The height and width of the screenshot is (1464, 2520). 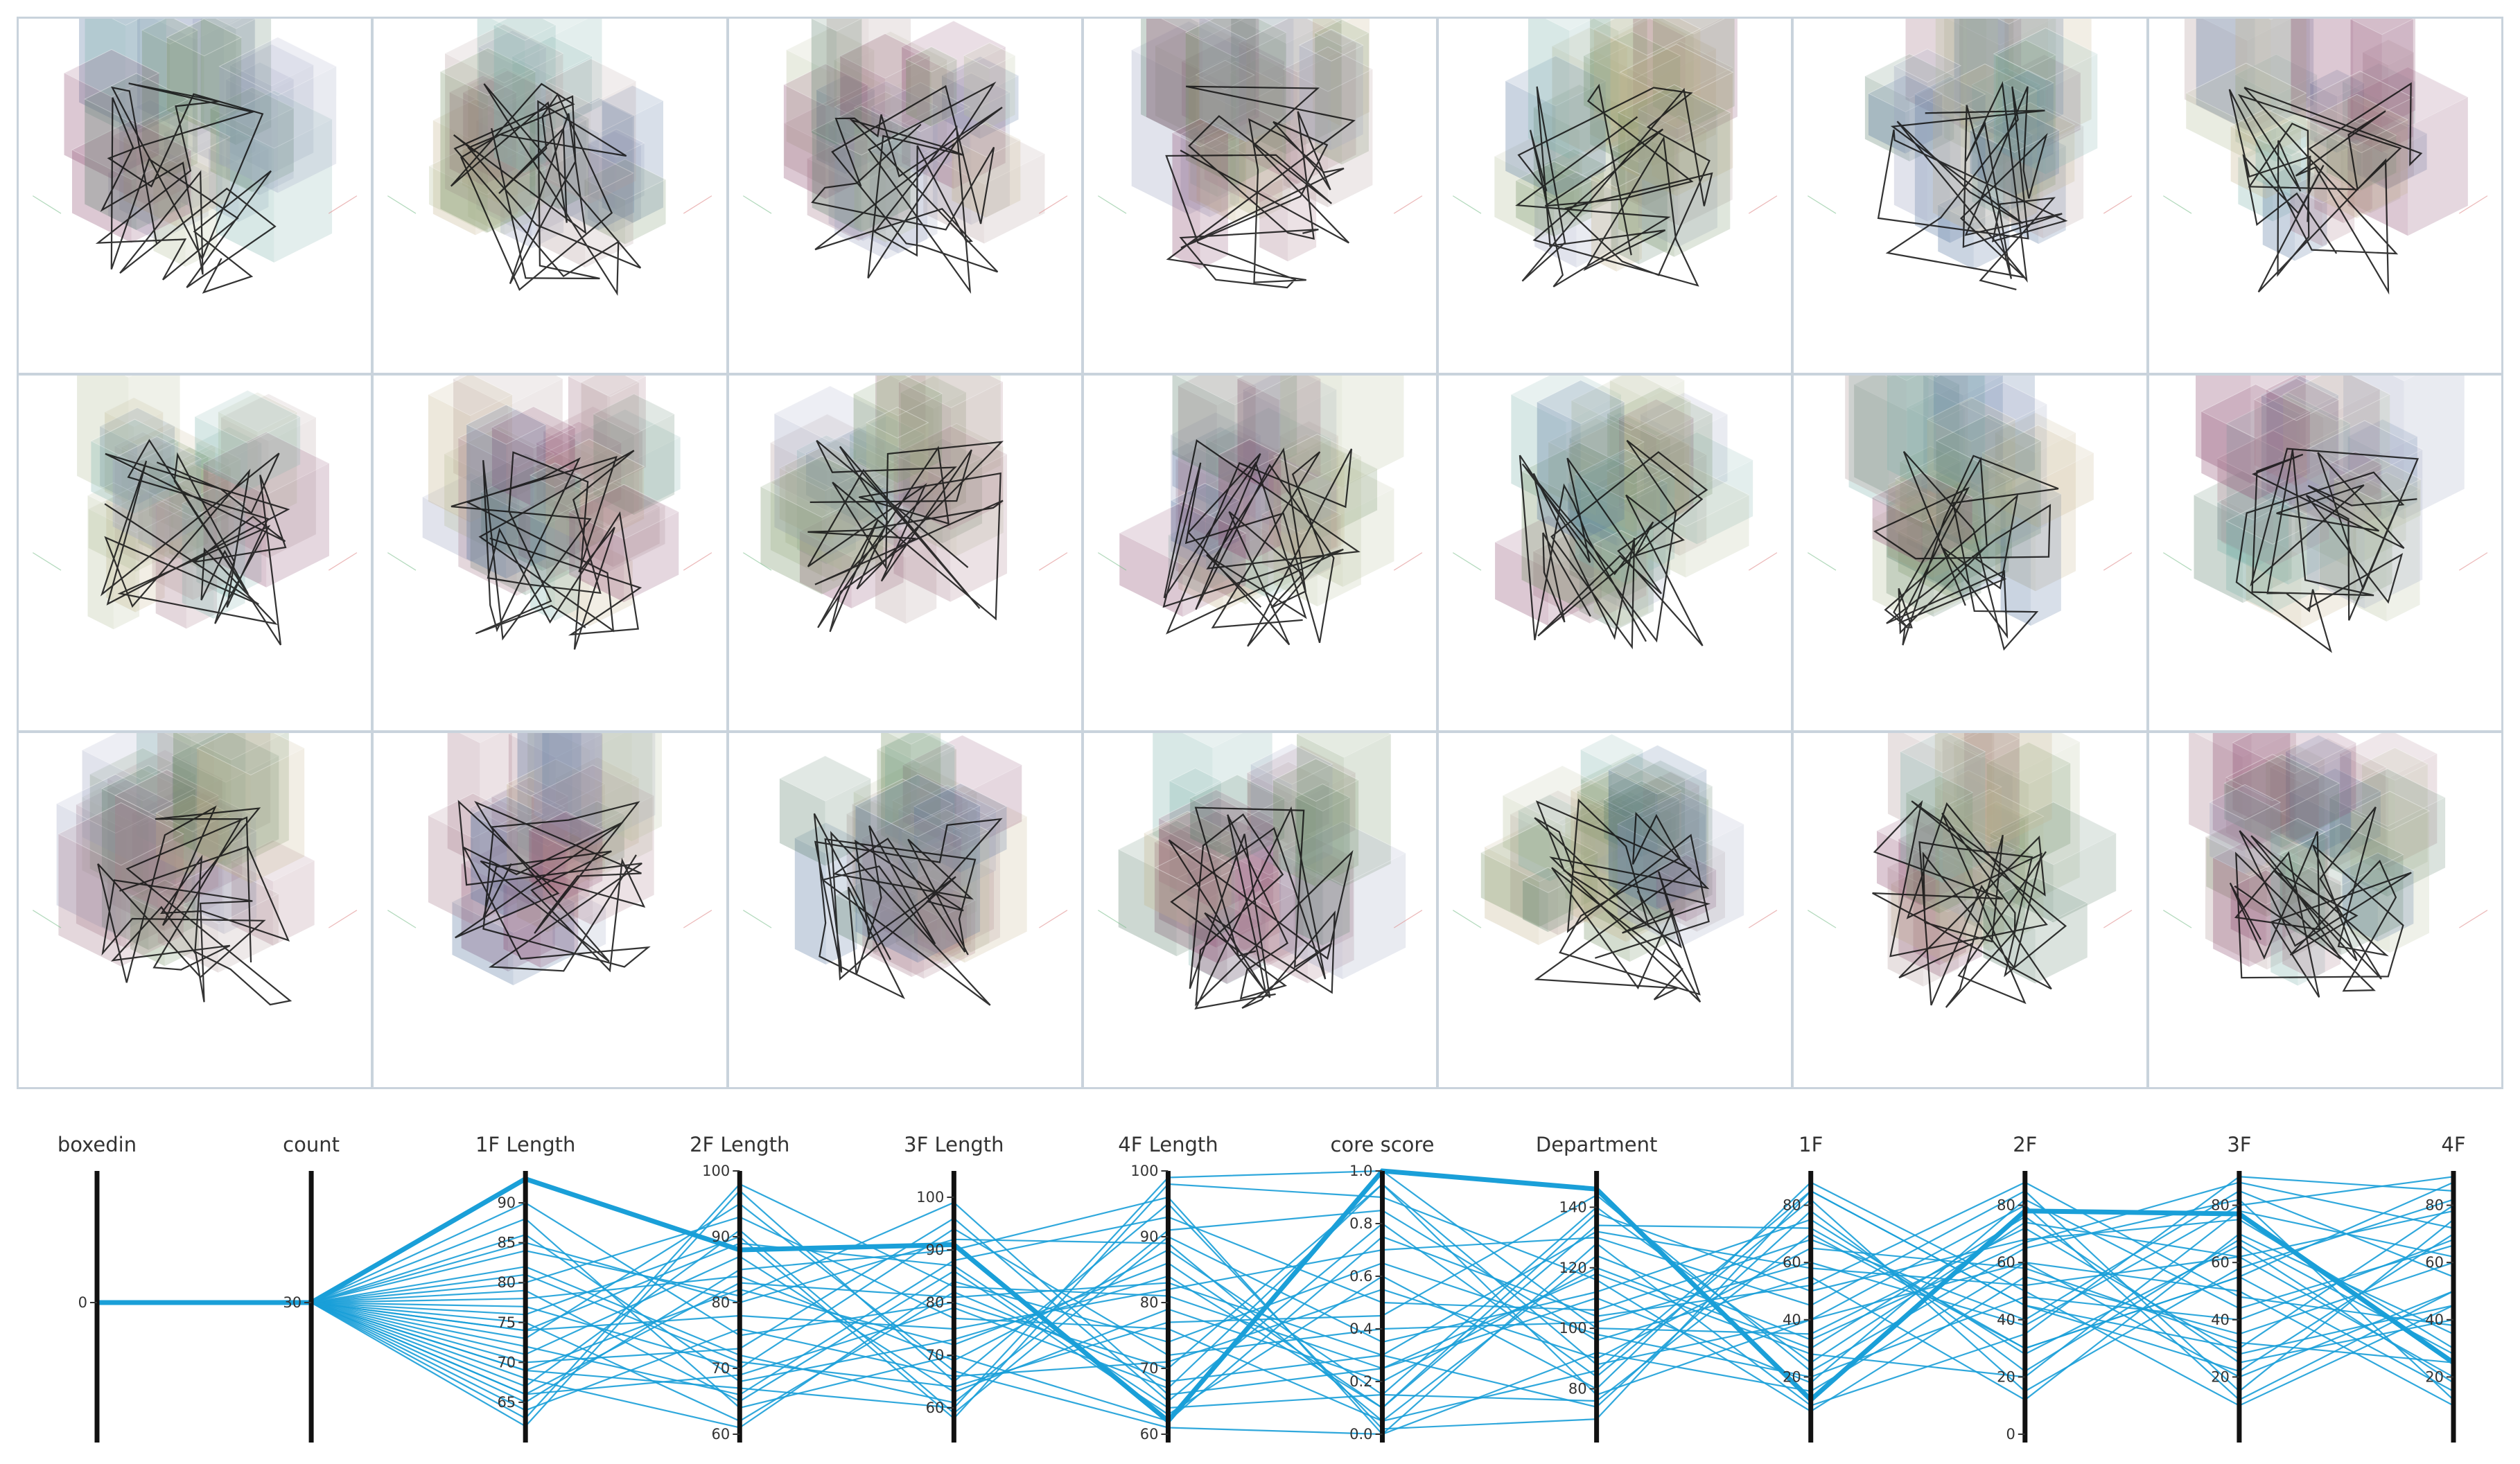 I want to click on axis: 1F 20 40 60 80, so click(x=1803, y=1288).